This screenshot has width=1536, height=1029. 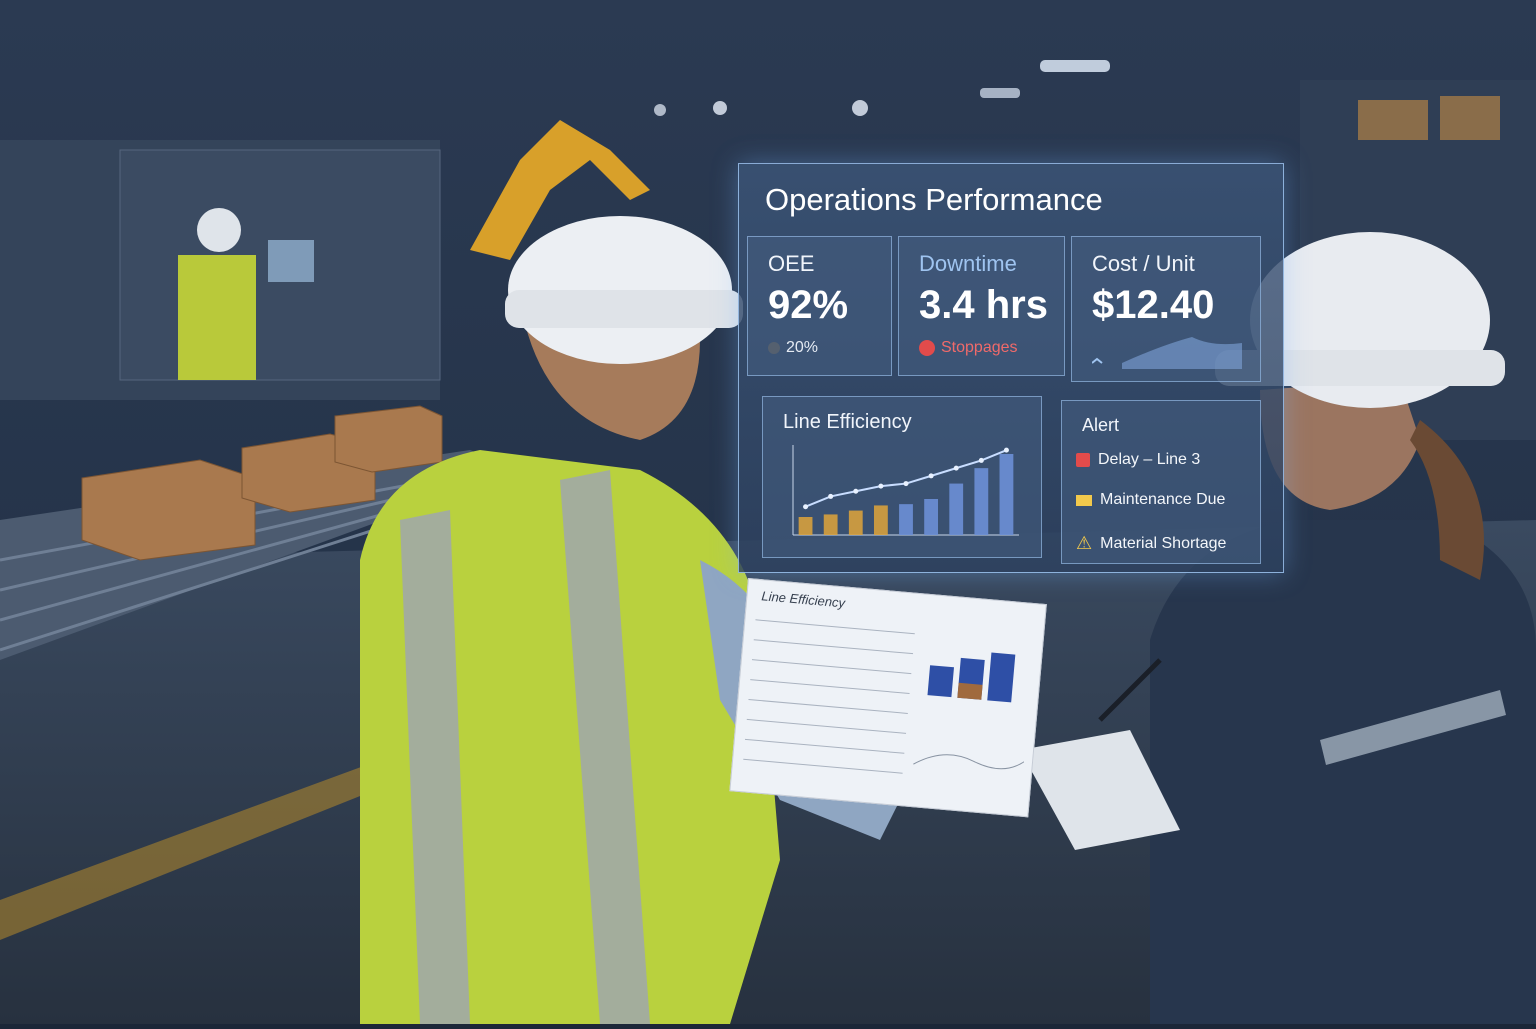 I want to click on kpi-sub: Stoppages, so click(x=968, y=348).